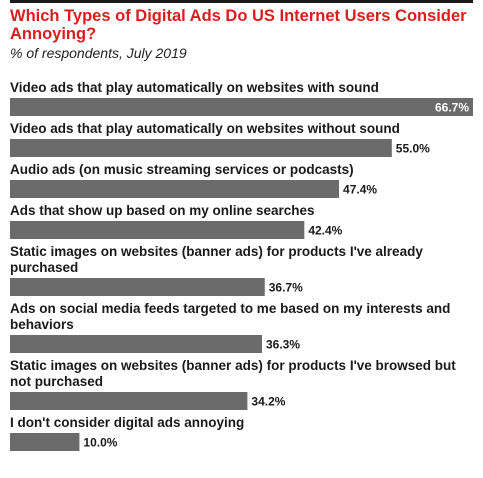 Image resolution: width=483 pixels, height=478 pixels. I want to click on value-label: 66.7%, so click(452, 108).